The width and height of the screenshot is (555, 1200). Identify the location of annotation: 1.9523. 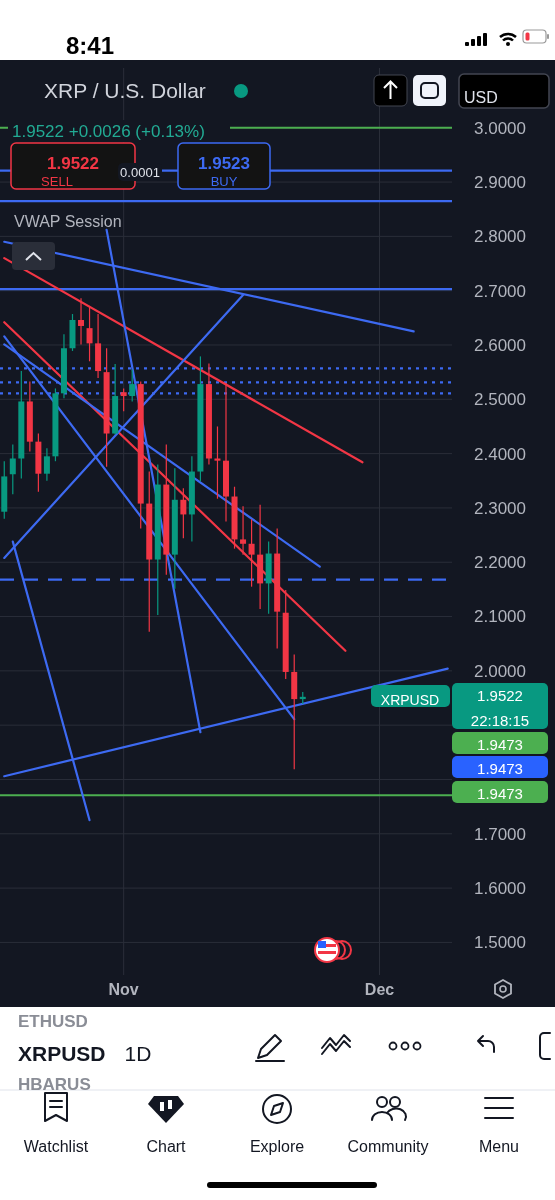
(224, 163).